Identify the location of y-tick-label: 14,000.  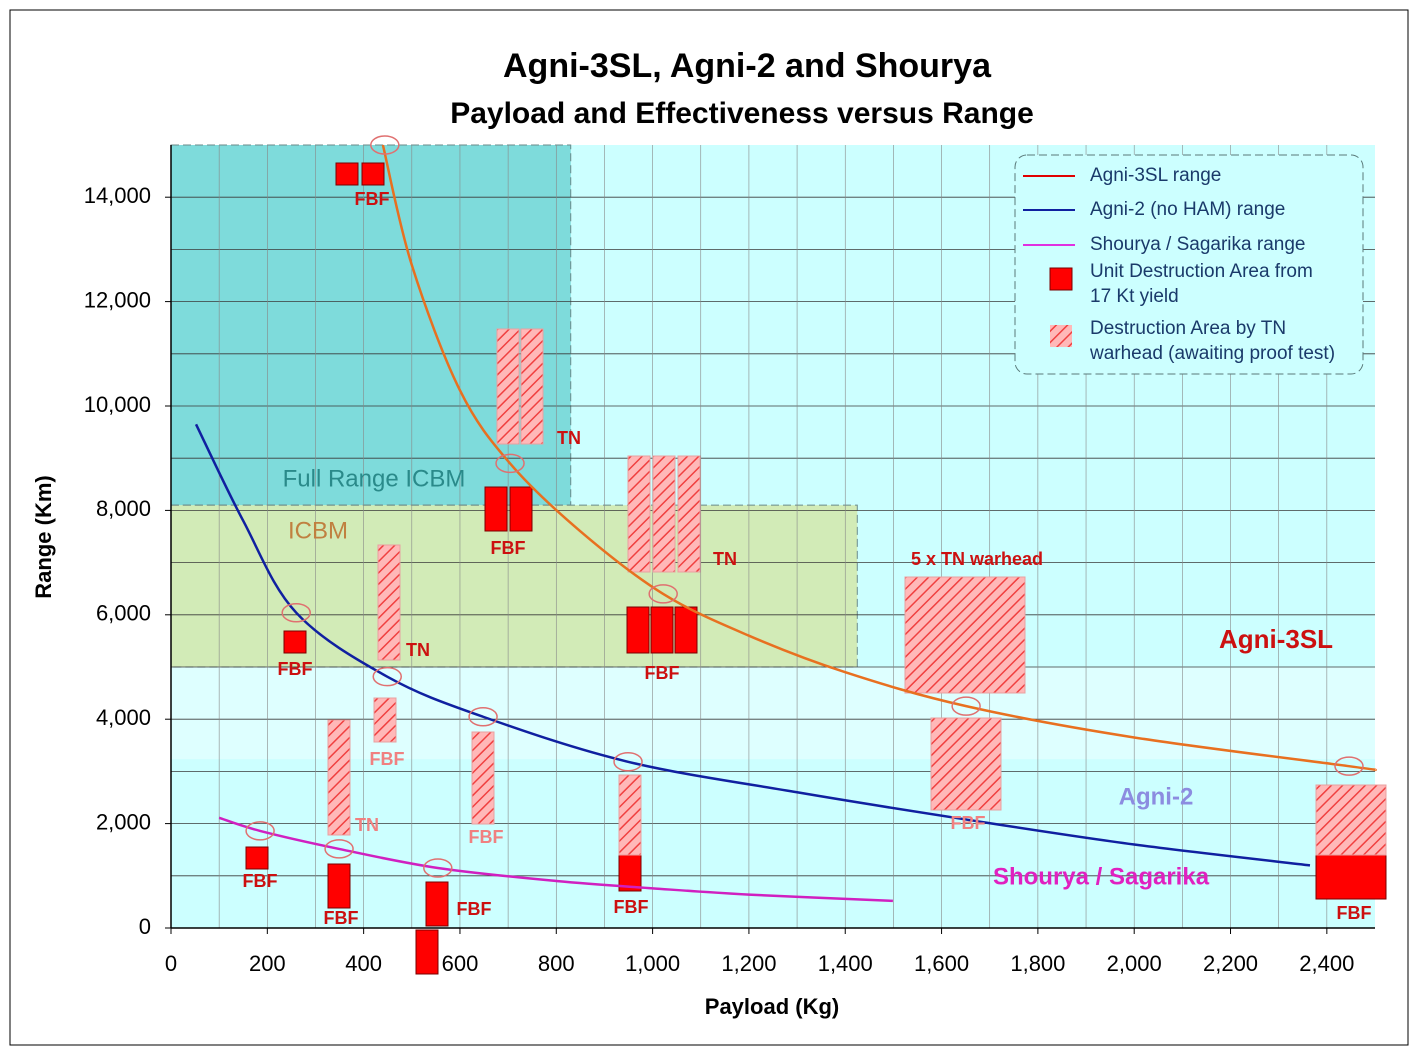
(117, 195).